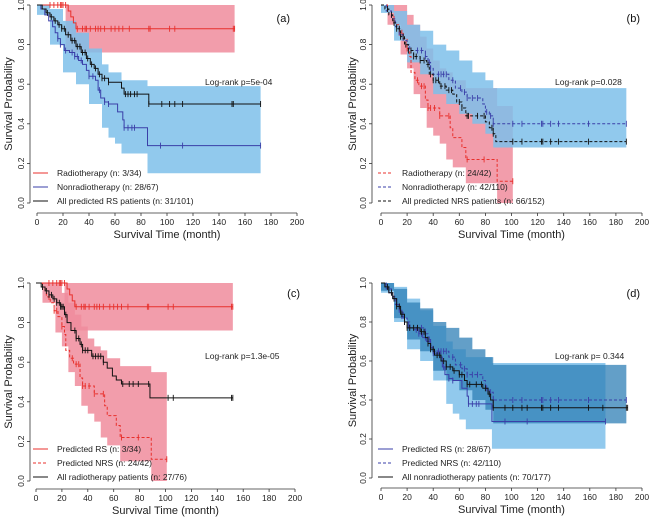  What do you see at coordinates (446, 449) in the screenshot?
I see `legend-entry: Predicted RS (n: 28/67)` at bounding box center [446, 449].